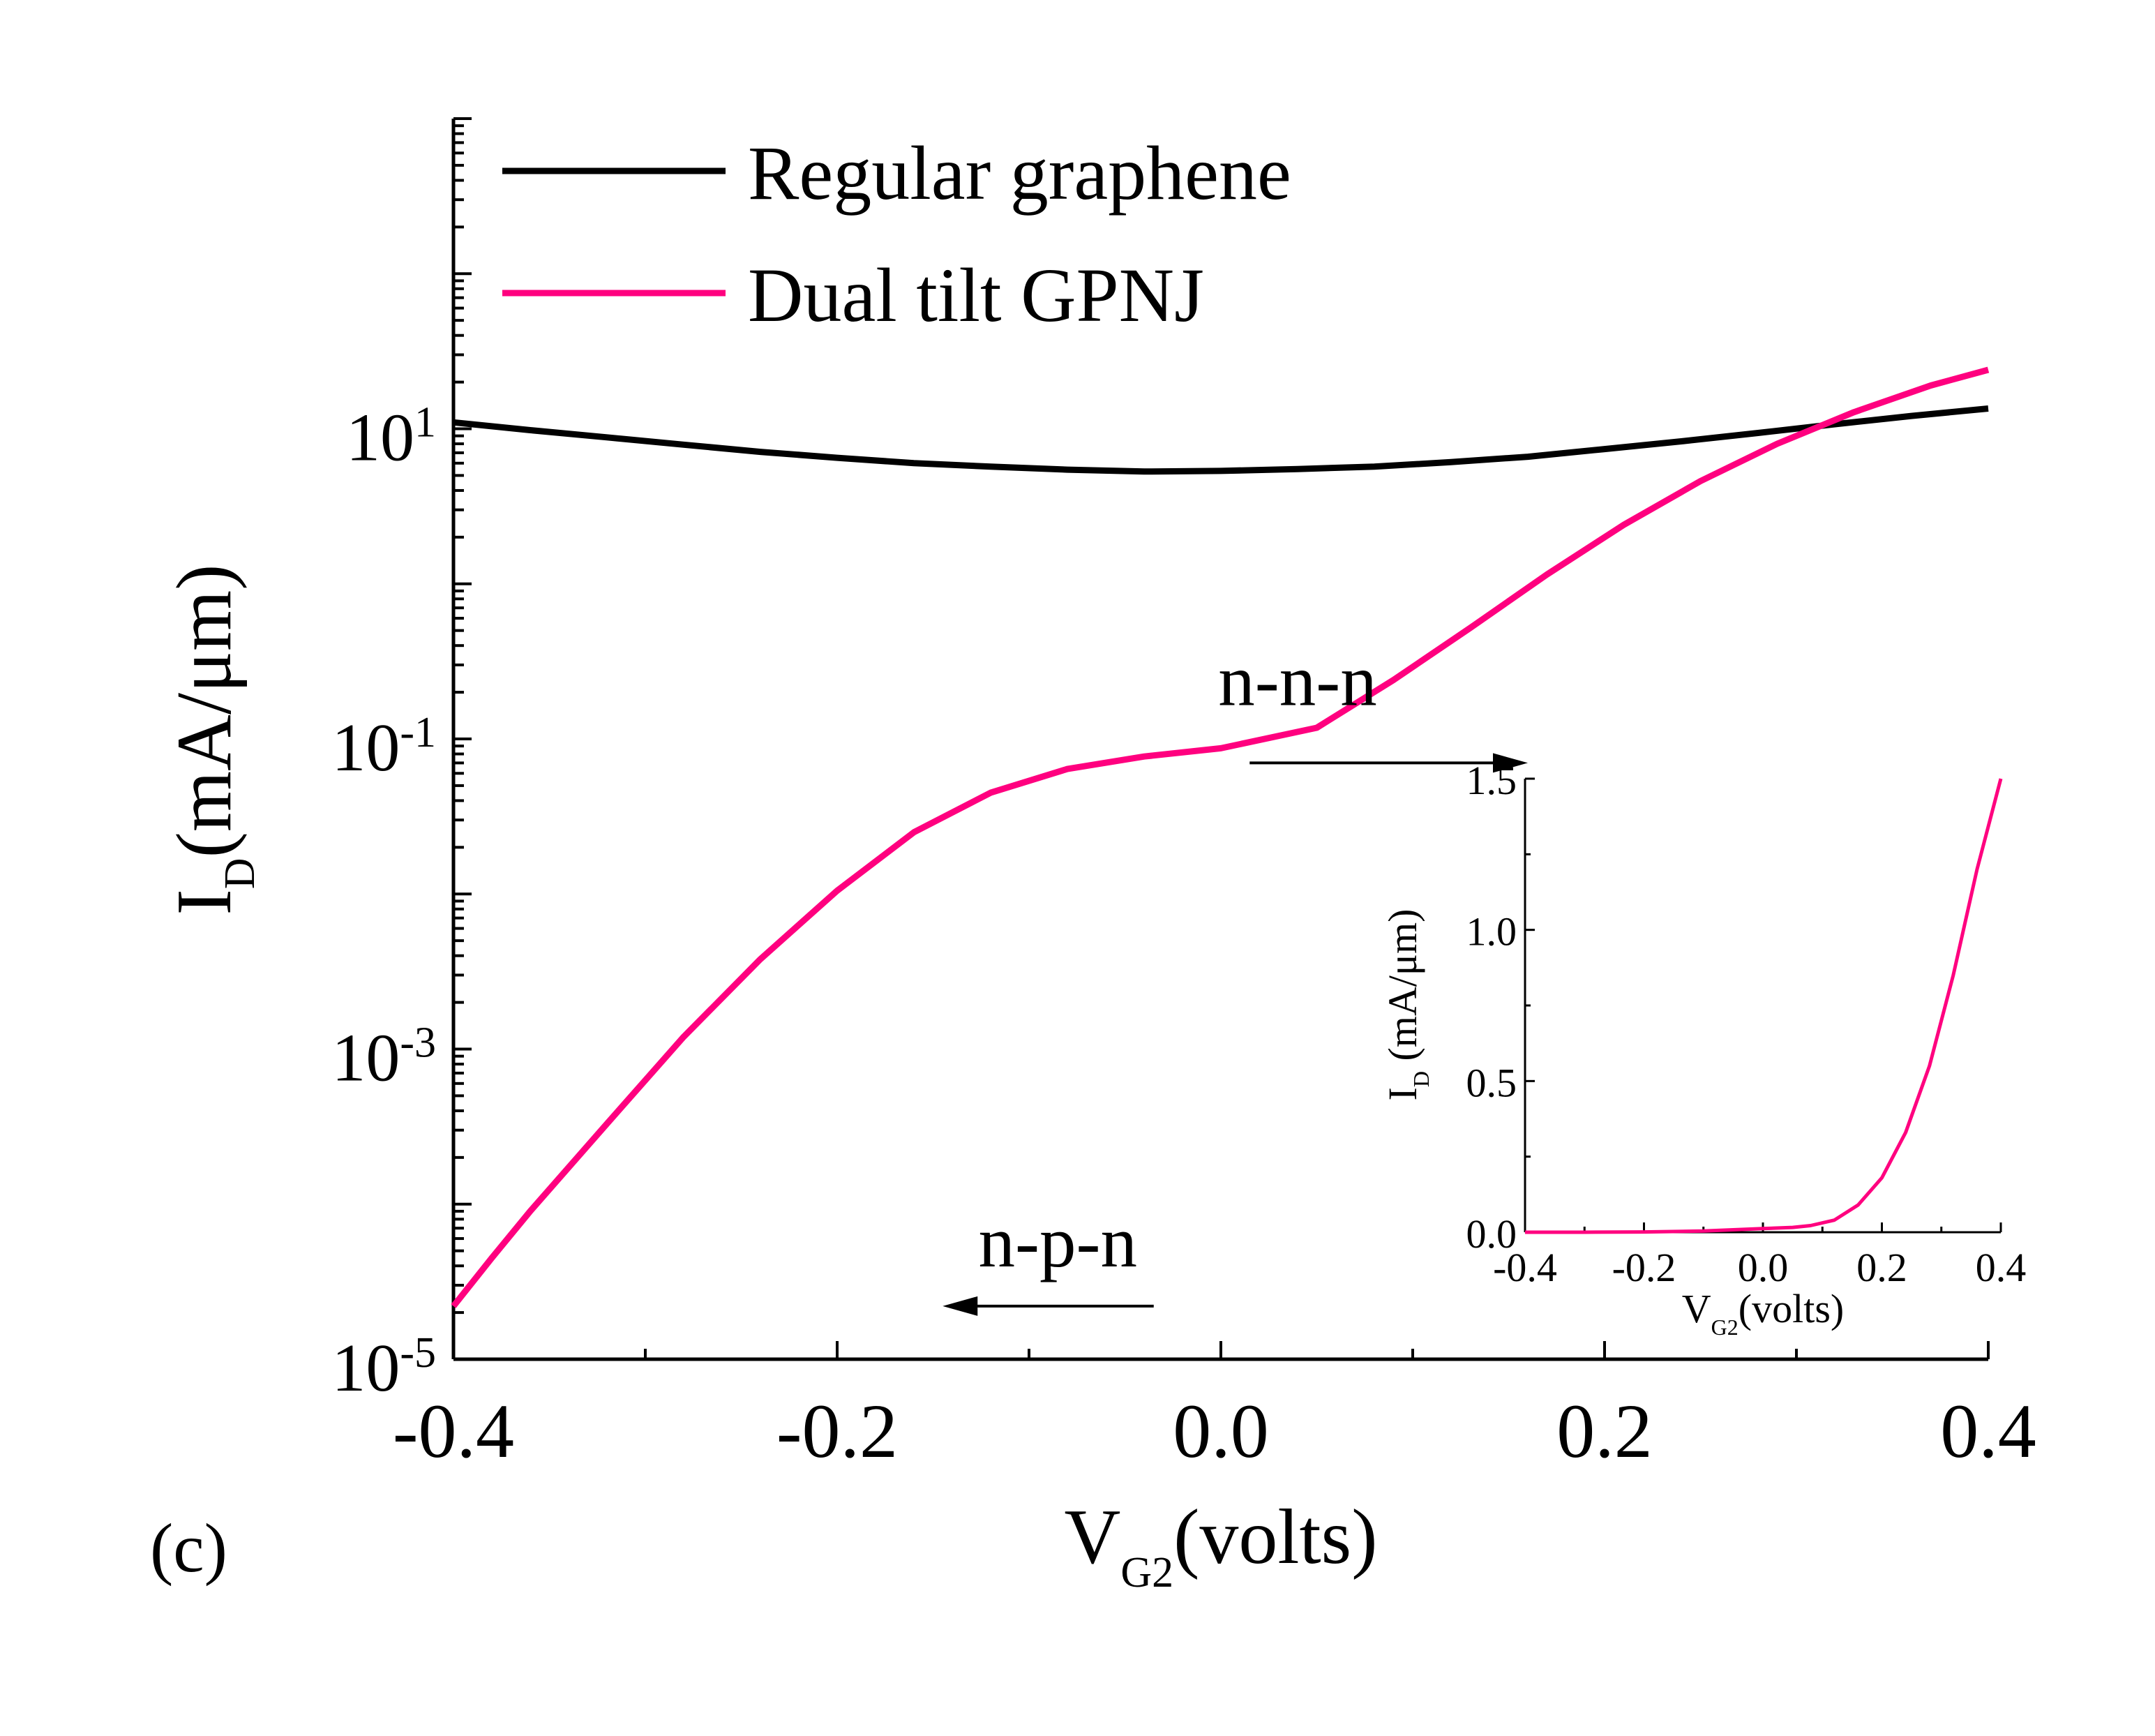  What do you see at coordinates (1881, 1267) in the screenshot?
I see `inset-x-tick-label: 0.2` at bounding box center [1881, 1267].